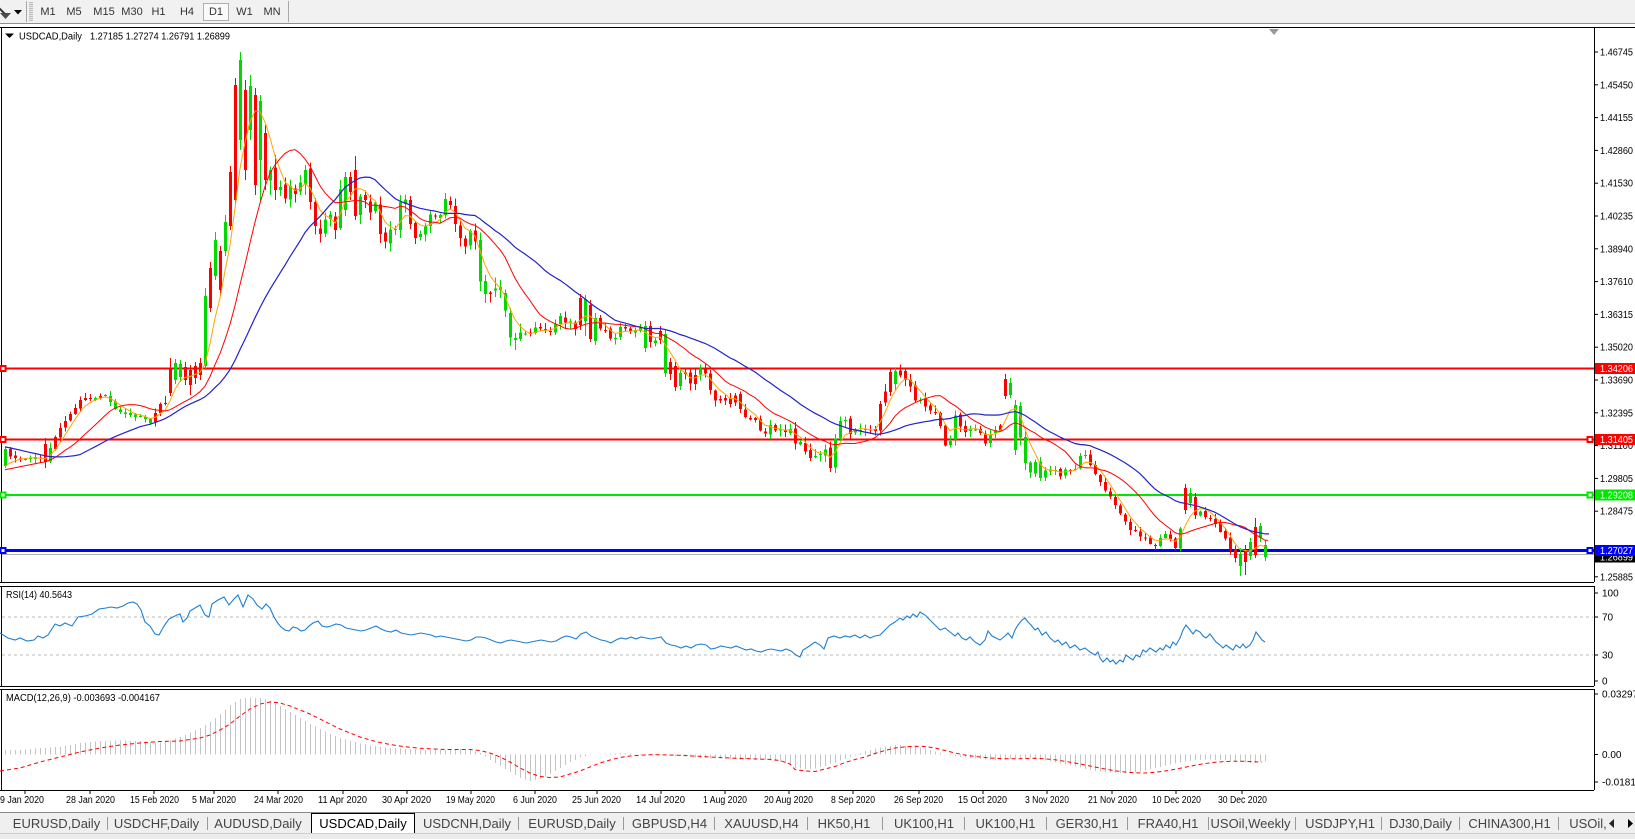 This screenshot has height=839, width=1635. What do you see at coordinates (214, 800) in the screenshot?
I see `svg-text: 5 Mar 2020` at bounding box center [214, 800].